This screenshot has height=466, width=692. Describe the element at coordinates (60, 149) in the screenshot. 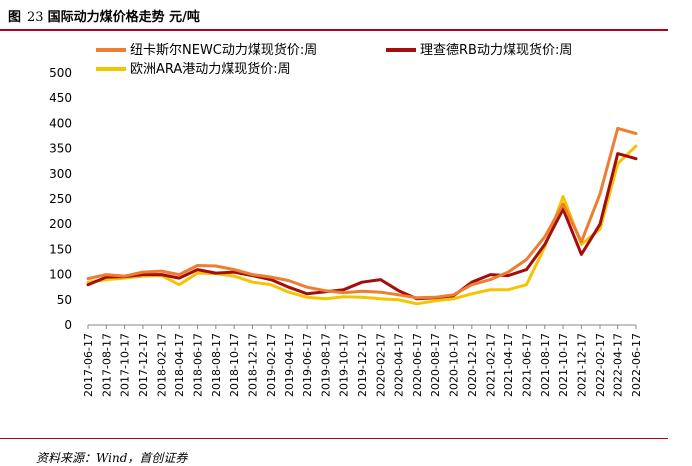

I see `y-tick-label: 350` at that location.